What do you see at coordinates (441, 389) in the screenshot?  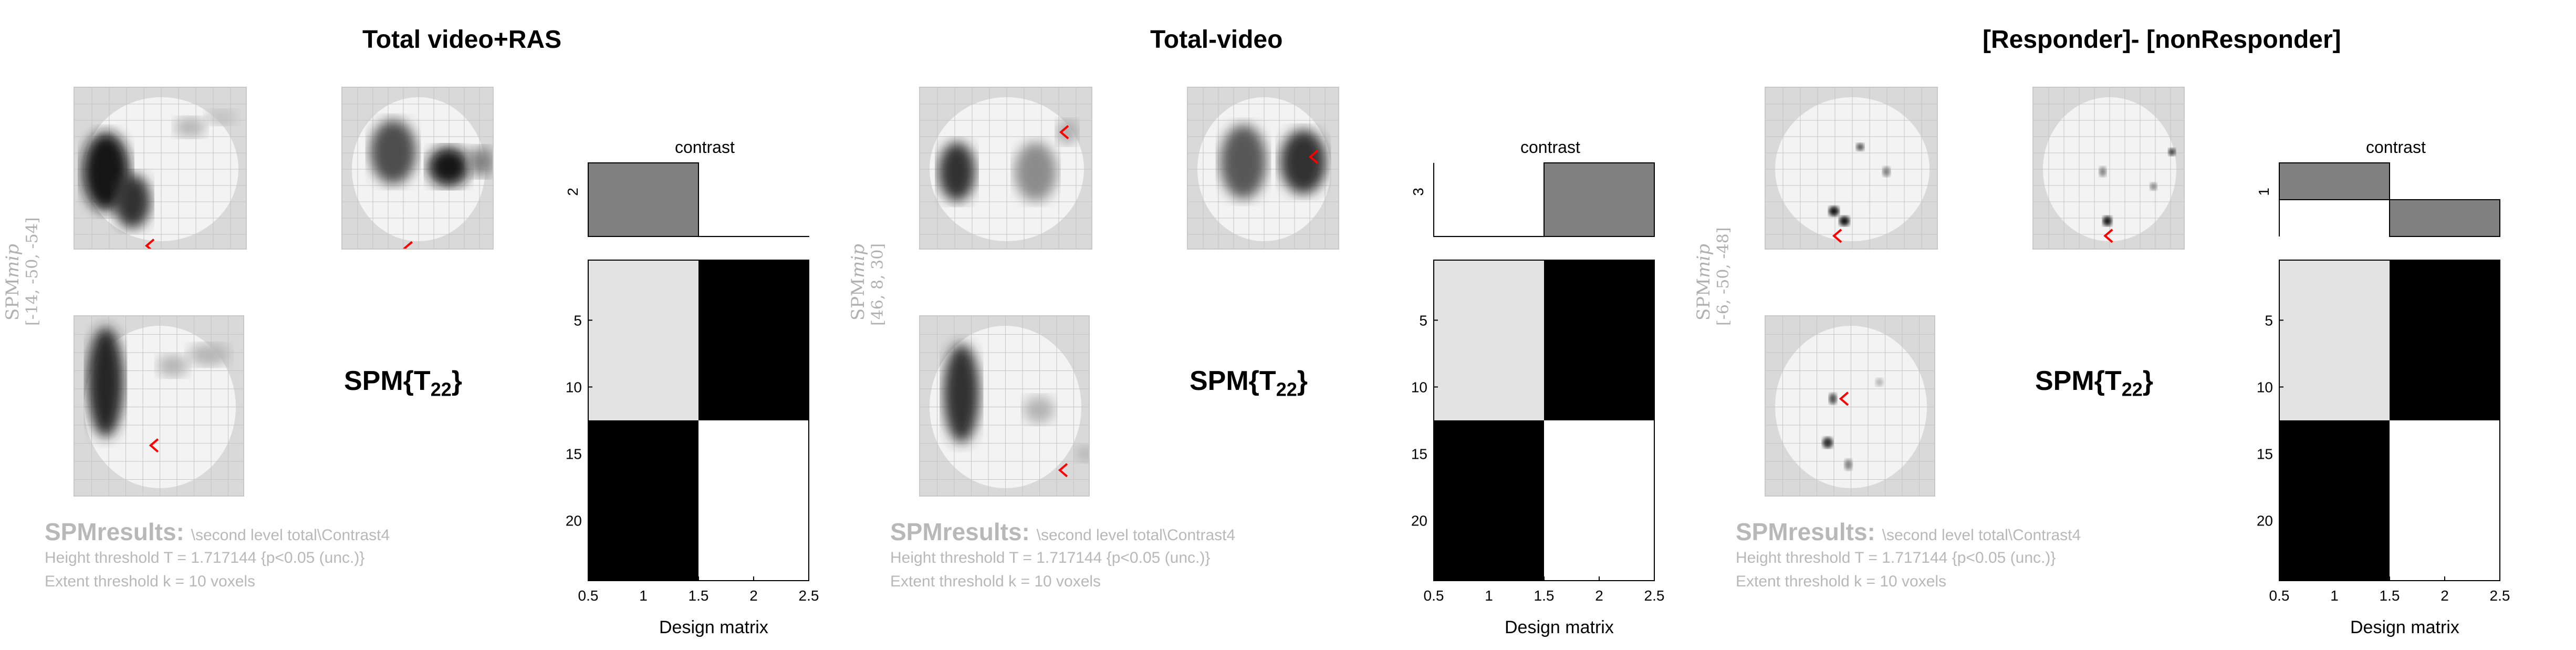 I see `stat-df: 22` at bounding box center [441, 389].